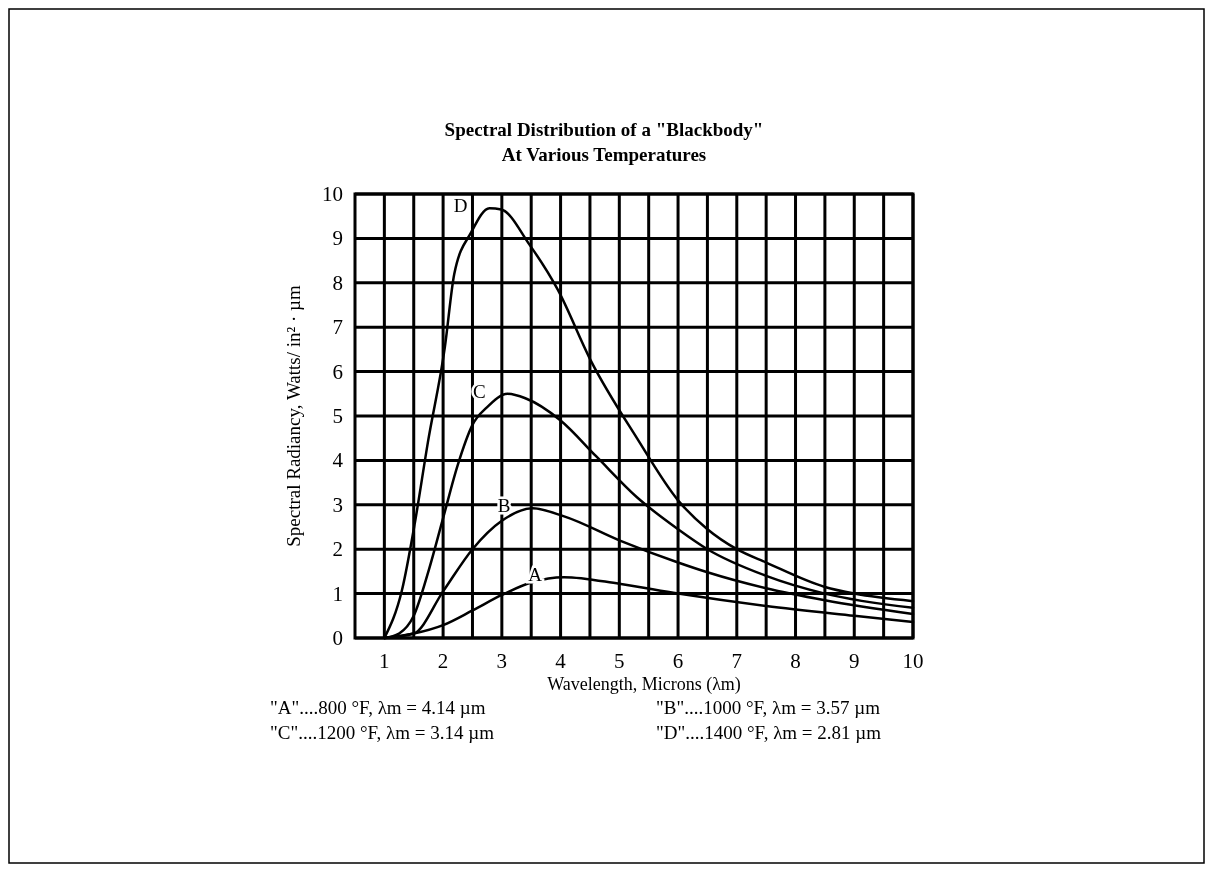  What do you see at coordinates (913, 661) in the screenshot?
I see `x-tick-label: 10` at bounding box center [913, 661].